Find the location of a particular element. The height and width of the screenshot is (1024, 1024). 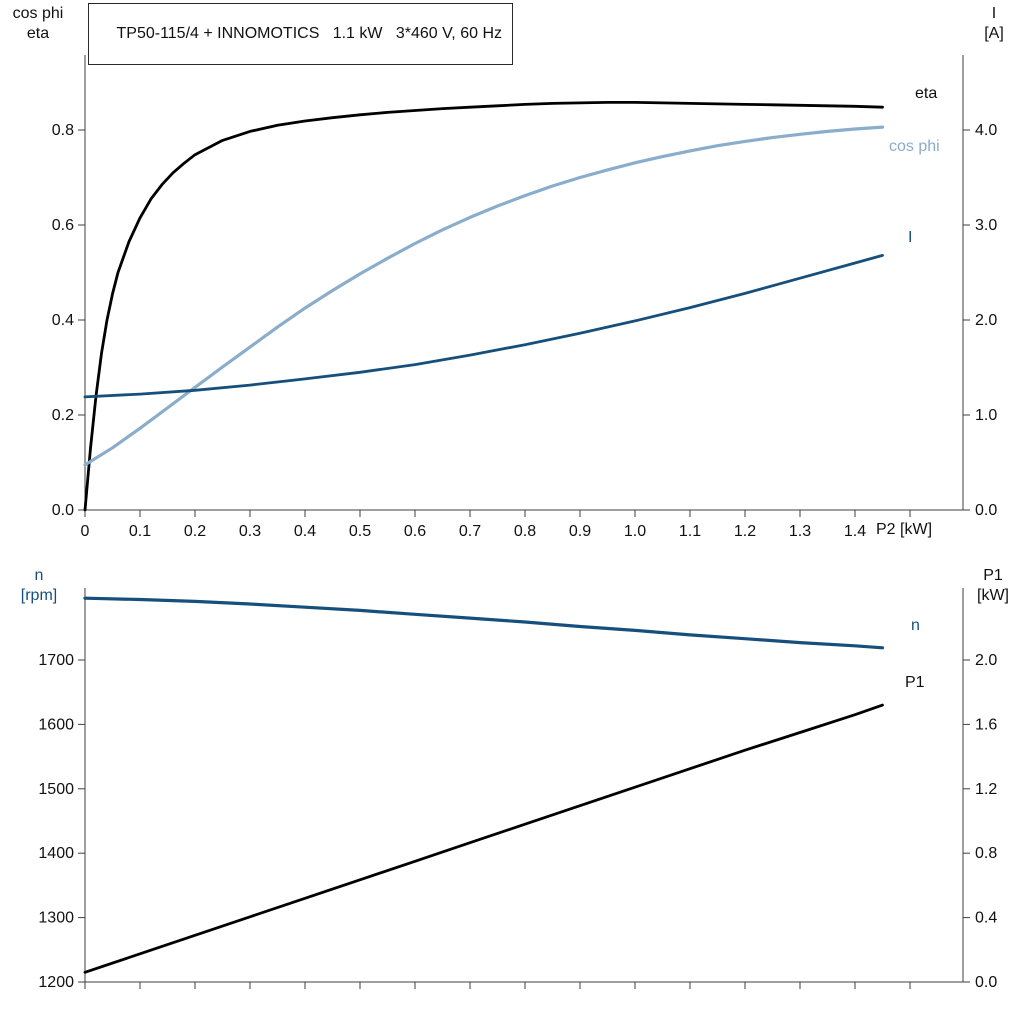

svg-text: 0.5 is located at coordinates (360, 531).